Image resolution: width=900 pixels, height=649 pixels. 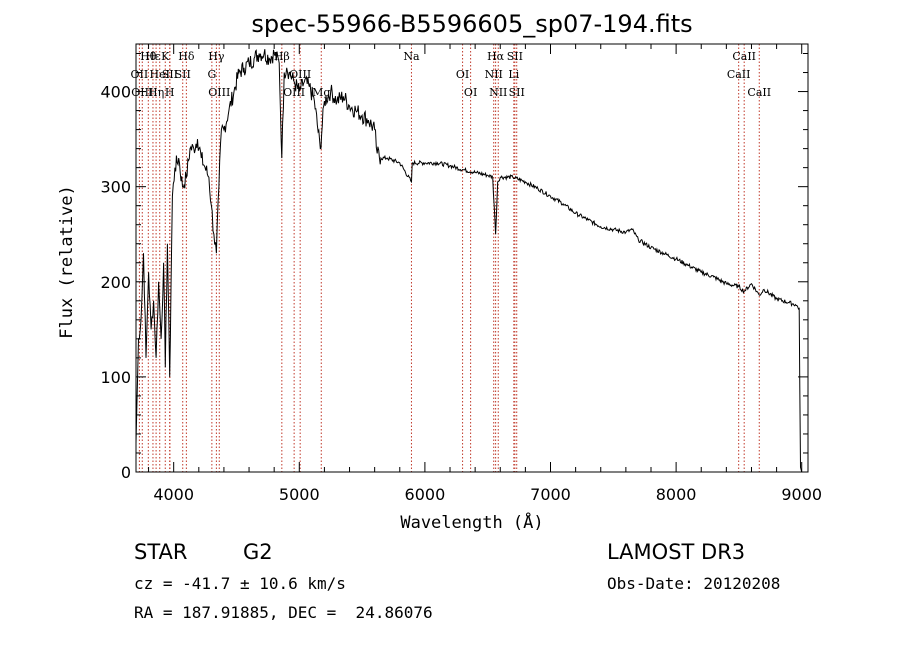 I want to click on spectral-line-label: Hδ, so click(x=186, y=56).